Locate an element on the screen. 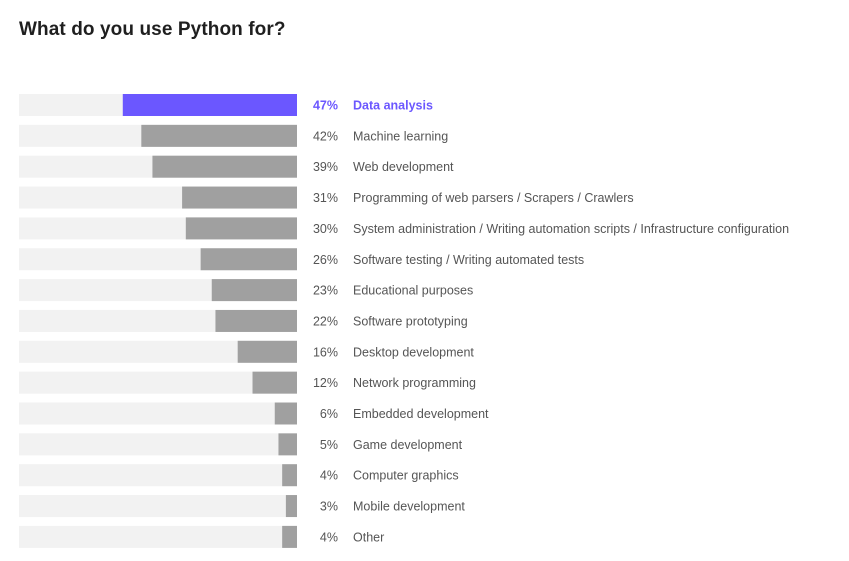 The height and width of the screenshot is (561, 849). value-label: 47% is located at coordinates (325, 106).